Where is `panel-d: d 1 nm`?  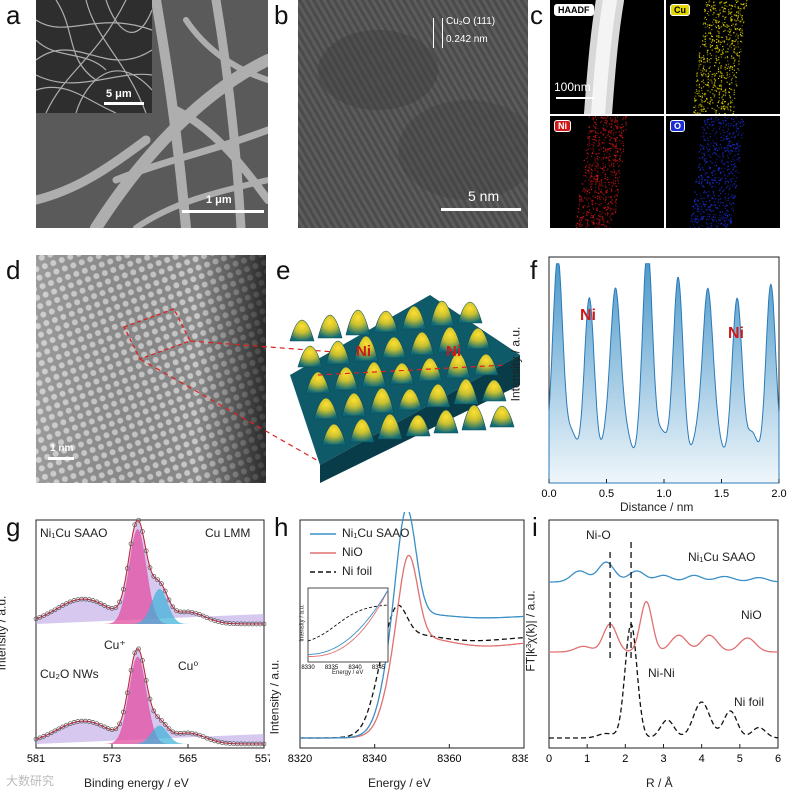 panel-d: d 1 nm is located at coordinates (135, 370).